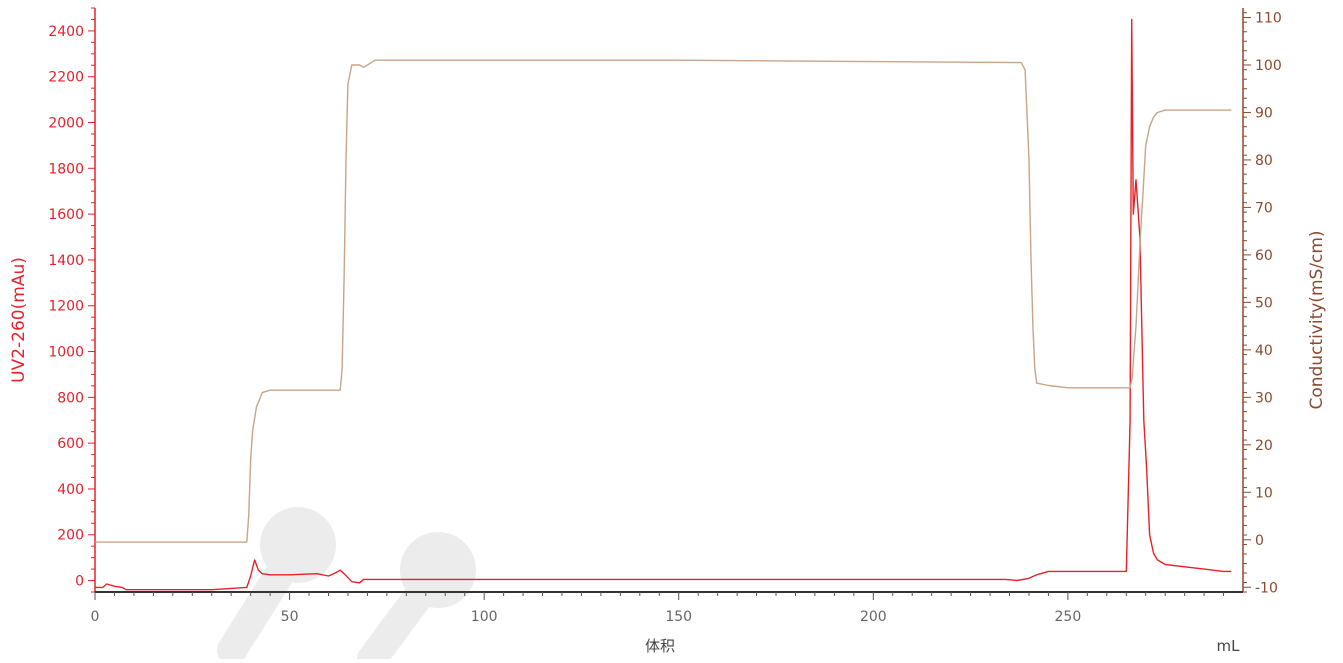 Image resolution: width=1343 pixels, height=663 pixels. What do you see at coordinates (1229, 646) in the screenshot?
I see `x-axis-unit: mL` at bounding box center [1229, 646].